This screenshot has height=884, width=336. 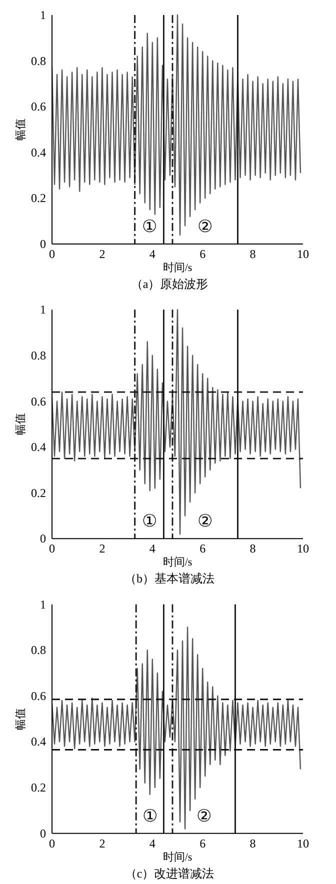 I want to click on text: （a）原始波形, so click(x=169, y=284).